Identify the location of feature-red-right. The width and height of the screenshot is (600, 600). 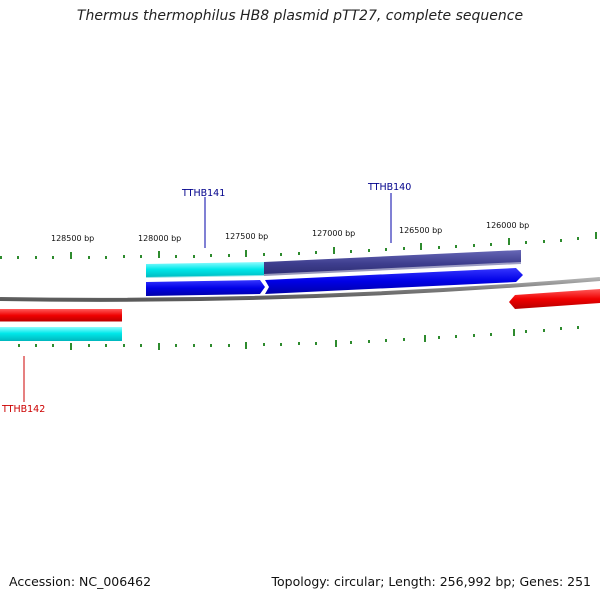
(554, 299).